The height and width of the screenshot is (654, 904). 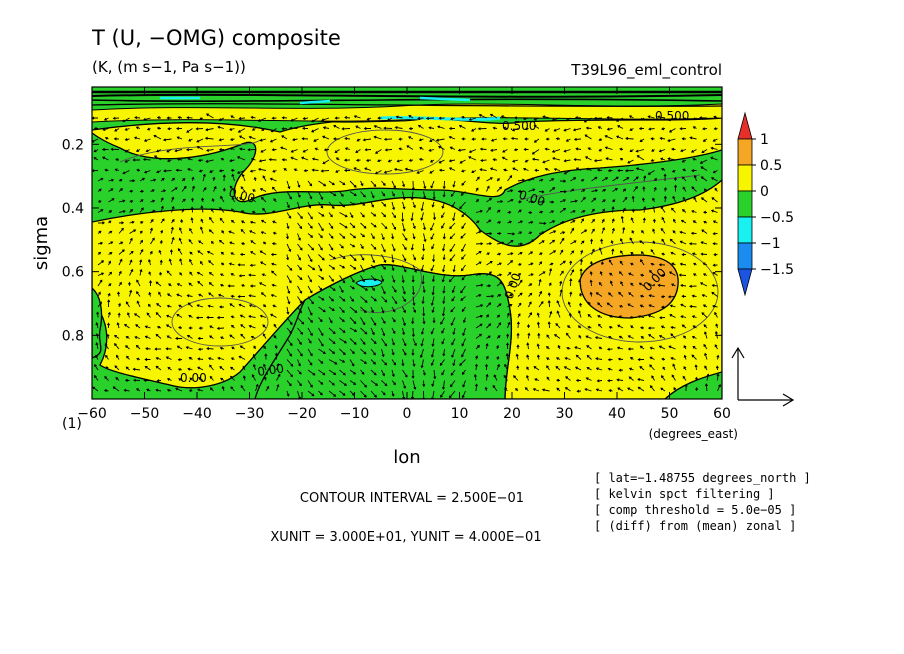 I want to click on note-4: [ (diff) from (mean) zonal ], so click(x=695, y=526).